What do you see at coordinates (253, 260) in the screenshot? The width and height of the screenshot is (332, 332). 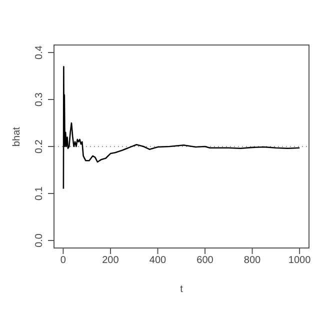 I see `x-tick-label: 800` at bounding box center [253, 260].